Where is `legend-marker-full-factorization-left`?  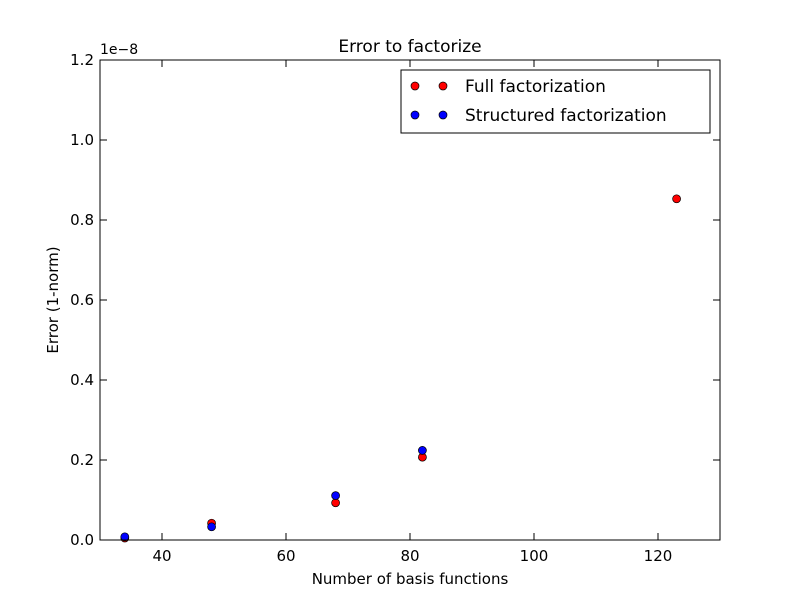 legend-marker-full-factorization-left is located at coordinates (415, 86).